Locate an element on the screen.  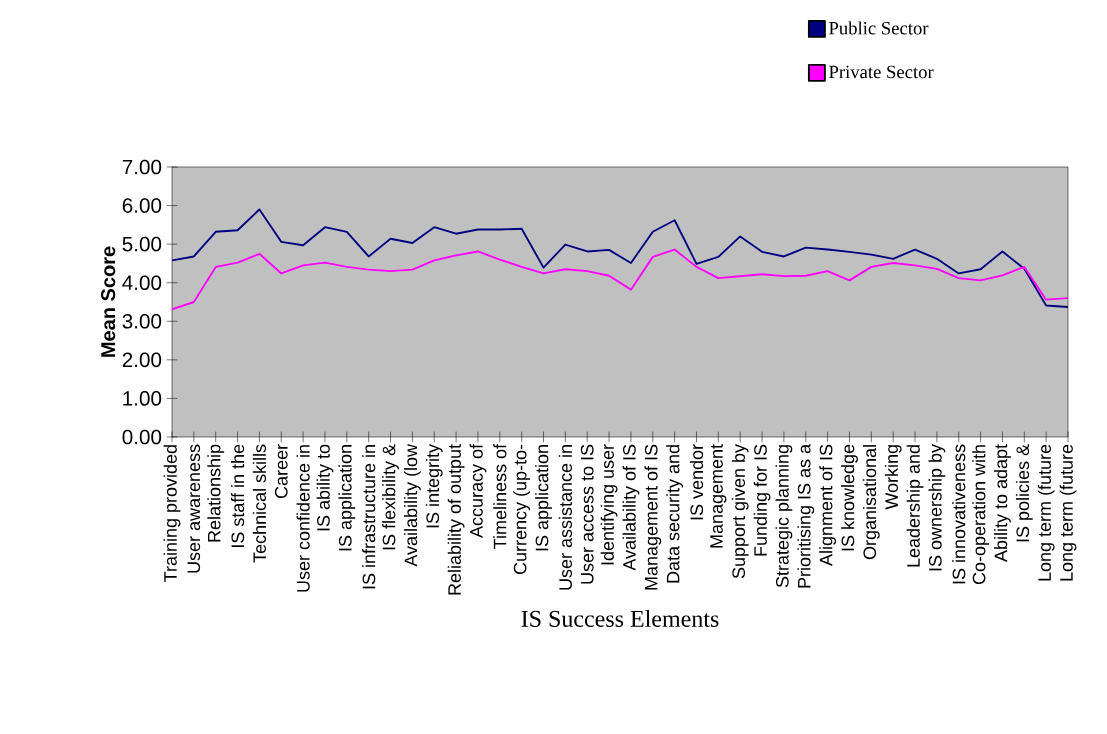
x-tick-label: Alignment of IS is located at coordinates (828, 505).